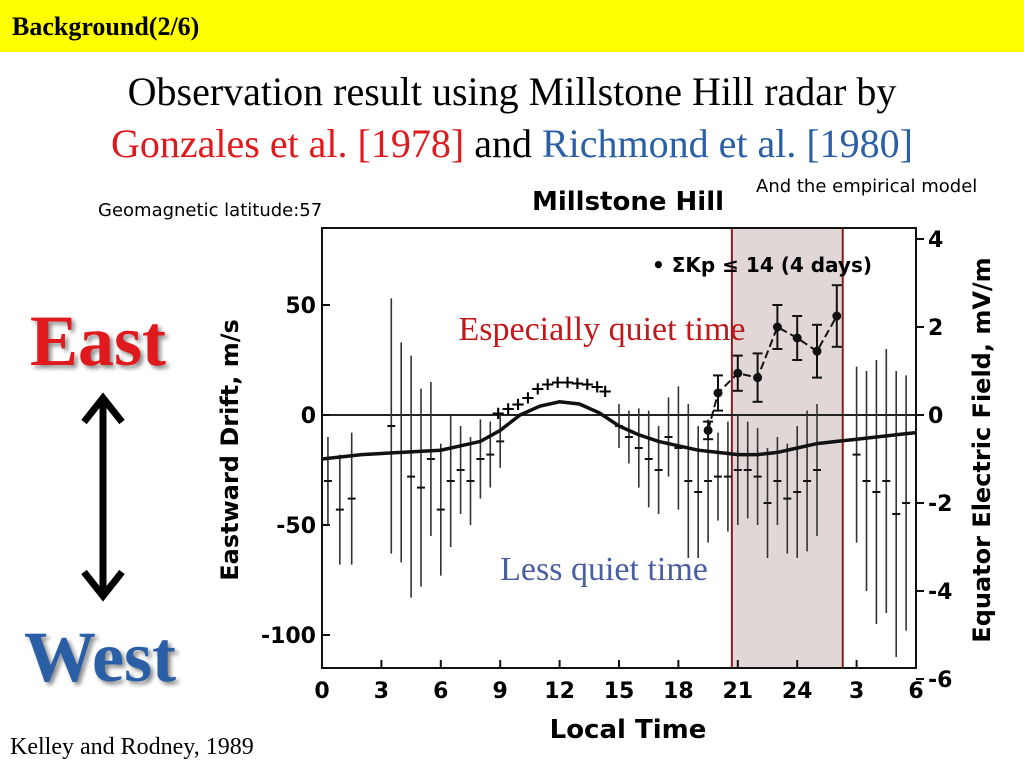 This screenshot has width=1024, height=768. What do you see at coordinates (288, 636) in the screenshot?
I see `y-tick-label: -100` at bounding box center [288, 636].